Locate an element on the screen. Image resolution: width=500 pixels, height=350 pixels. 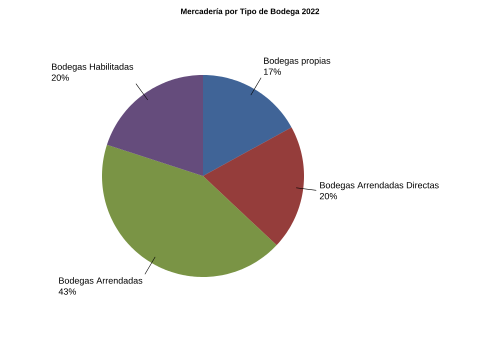
data-label: 43% is located at coordinates (67, 291).